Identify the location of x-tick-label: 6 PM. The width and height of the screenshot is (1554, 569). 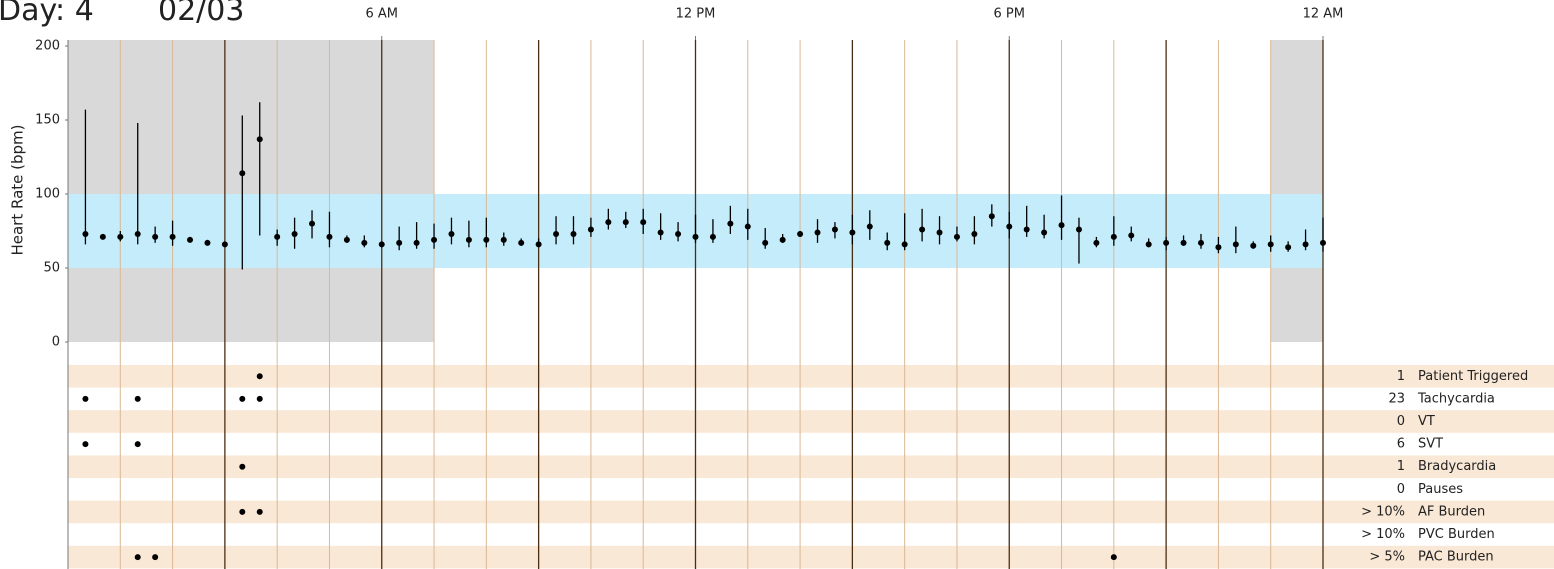
(1009, 14).